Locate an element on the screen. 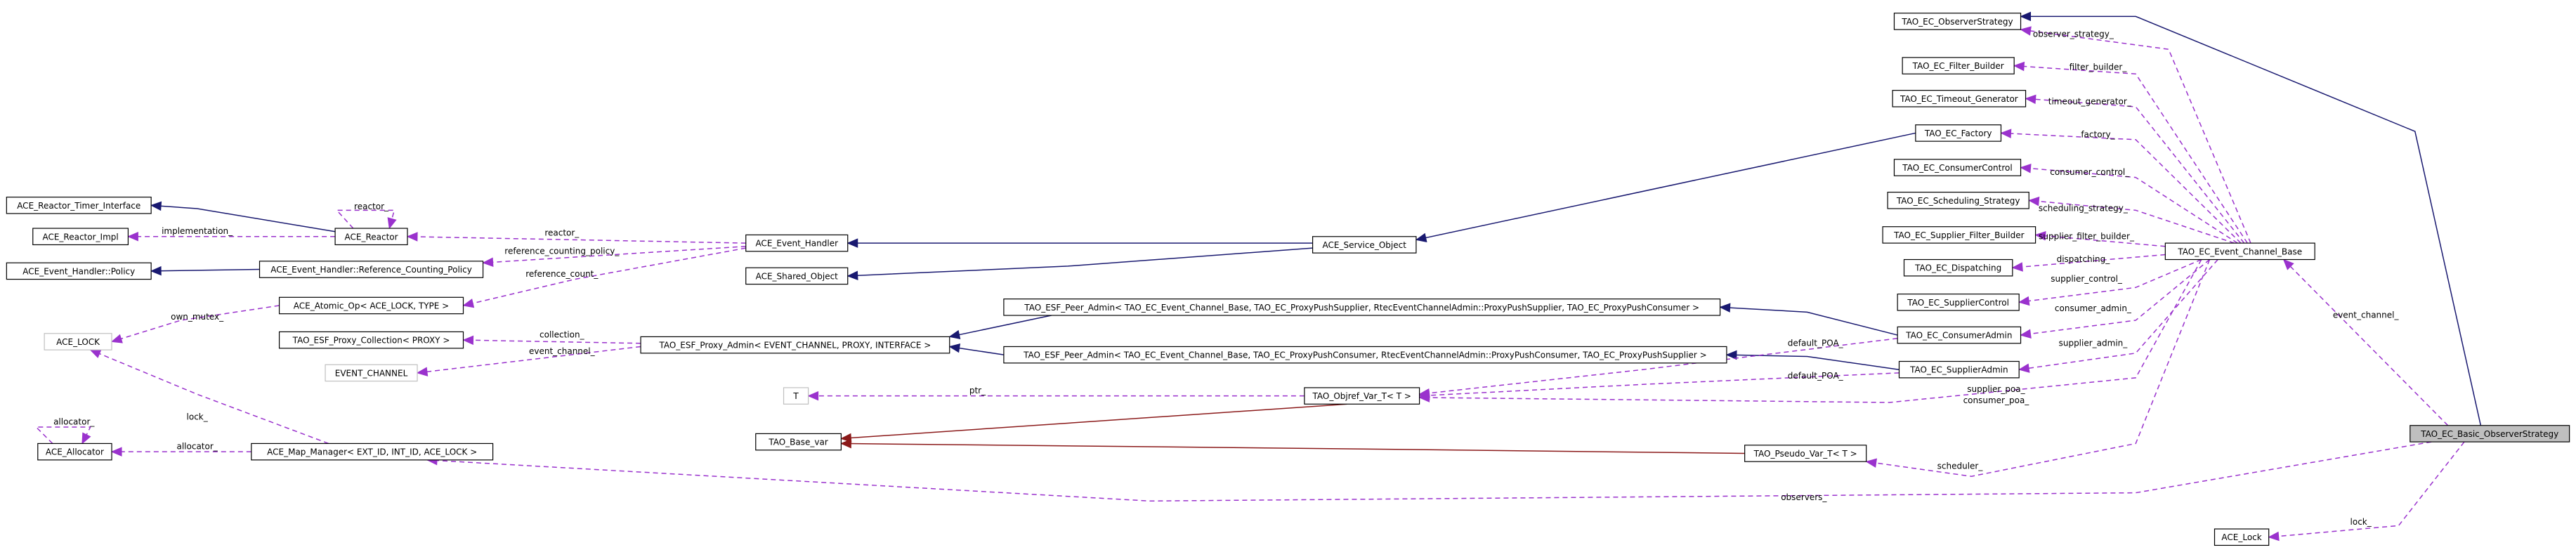  node-label: TAO_EC_Timeout_Generator is located at coordinates (1959, 99).